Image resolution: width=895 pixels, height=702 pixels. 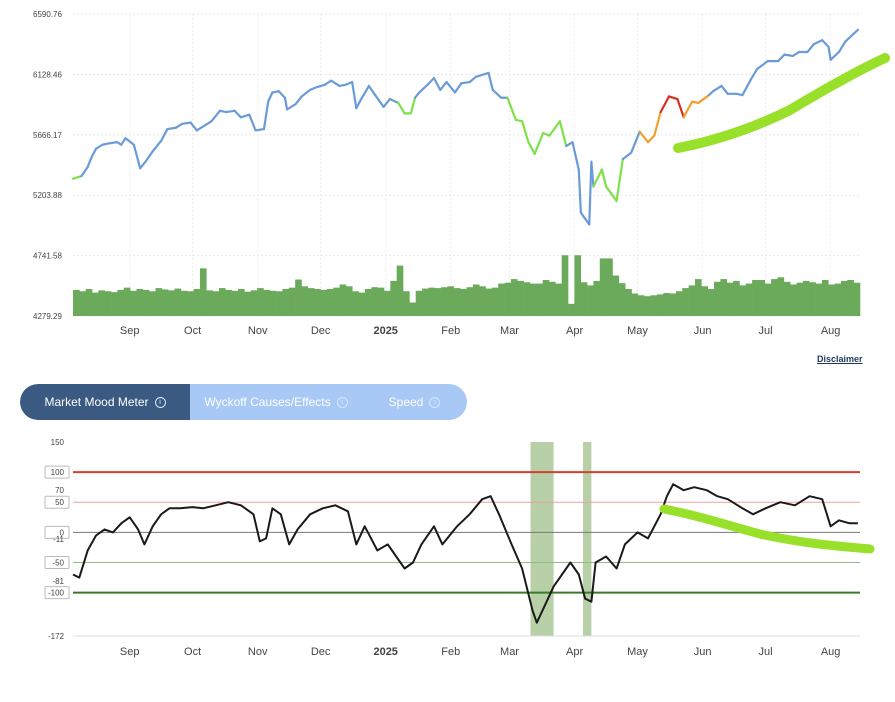 I want to click on shaded-range, so click(x=587, y=539).